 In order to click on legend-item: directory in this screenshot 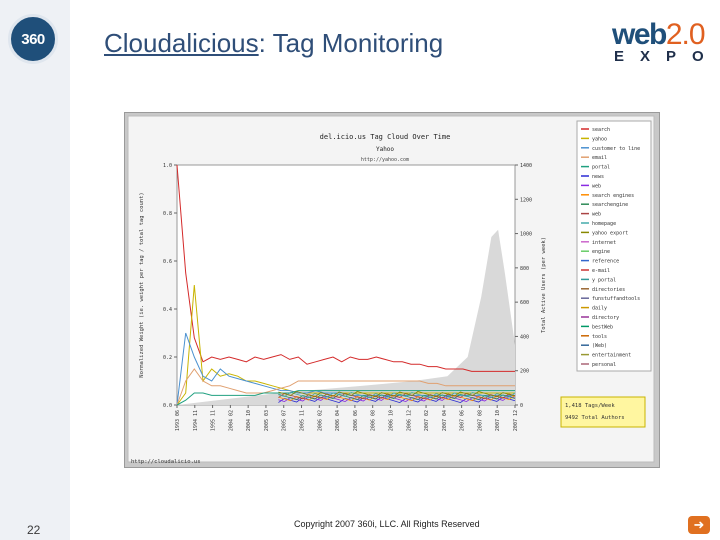, I will do `click(605, 318)`.